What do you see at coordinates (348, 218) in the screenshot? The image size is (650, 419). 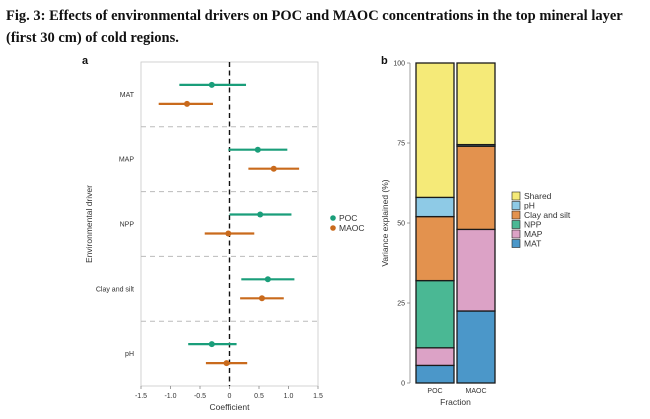 I see `legend-label-poc: POC` at bounding box center [348, 218].